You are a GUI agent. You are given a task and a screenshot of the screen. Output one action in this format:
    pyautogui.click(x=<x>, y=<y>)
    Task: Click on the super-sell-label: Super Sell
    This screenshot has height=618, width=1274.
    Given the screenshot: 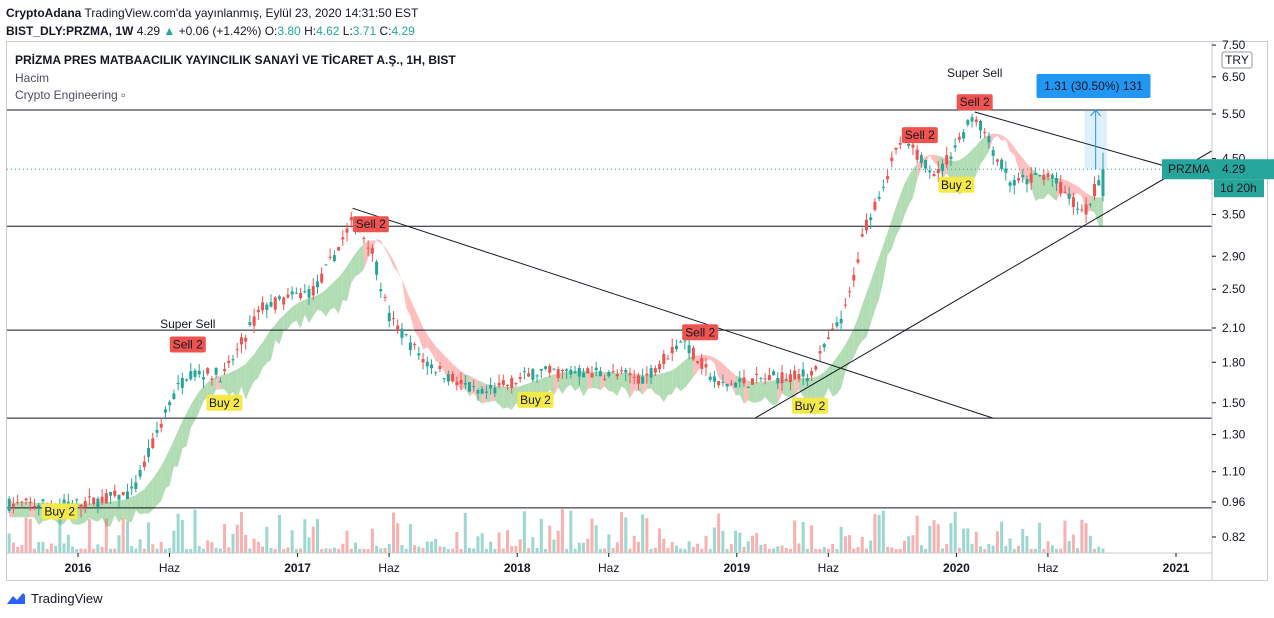 What is the action you would take?
    pyautogui.click(x=187, y=324)
    